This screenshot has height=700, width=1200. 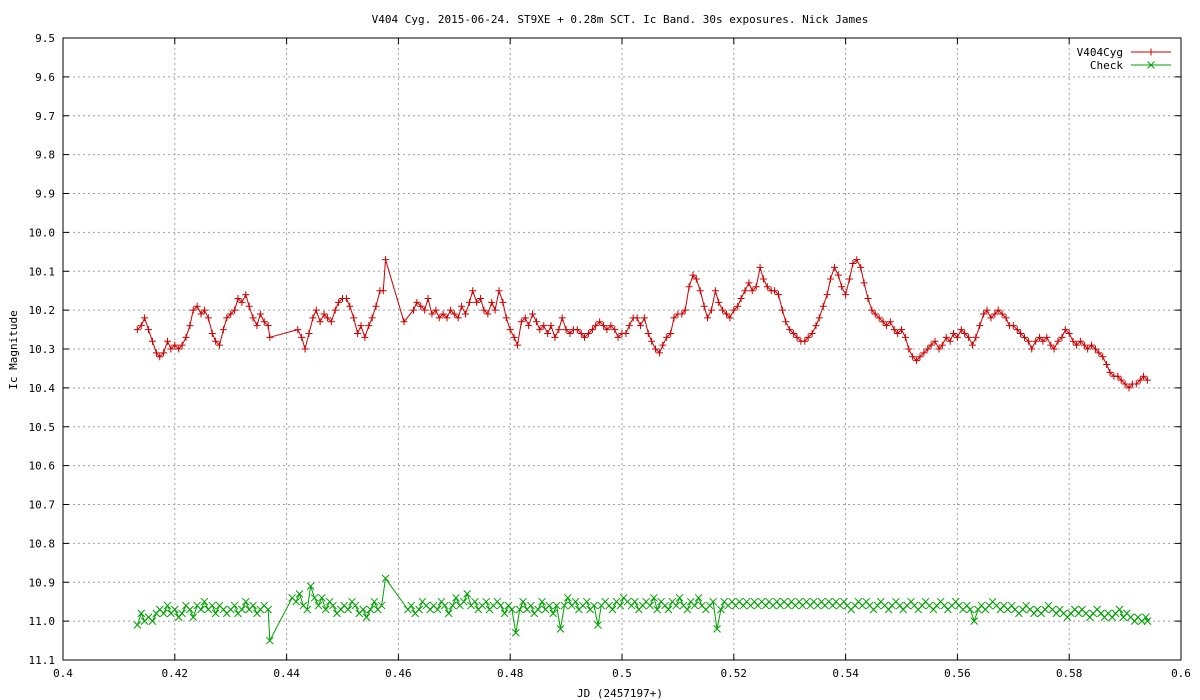 I want to click on y-tick-label: 11.1, so click(x=42, y=660).